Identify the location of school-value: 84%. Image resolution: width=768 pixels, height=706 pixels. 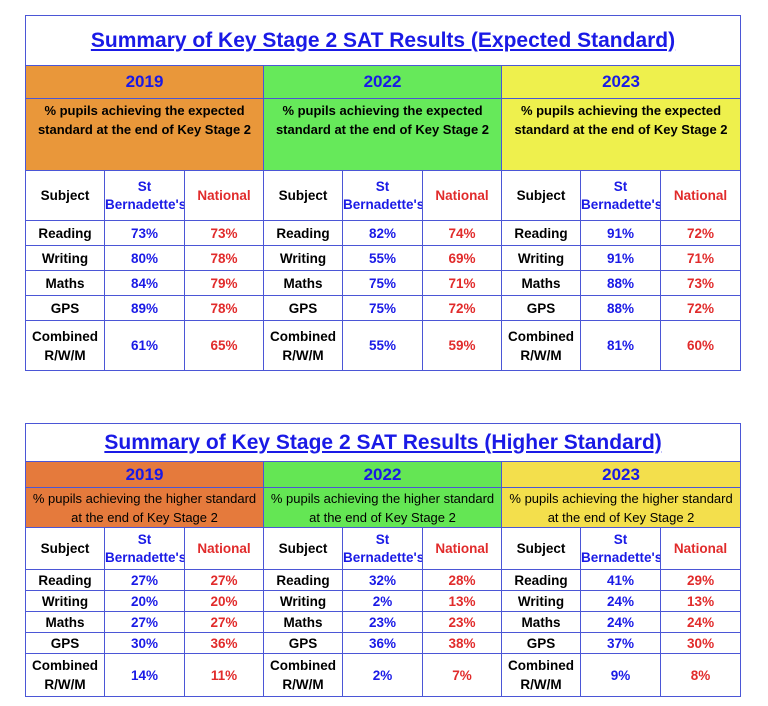
(144, 283).